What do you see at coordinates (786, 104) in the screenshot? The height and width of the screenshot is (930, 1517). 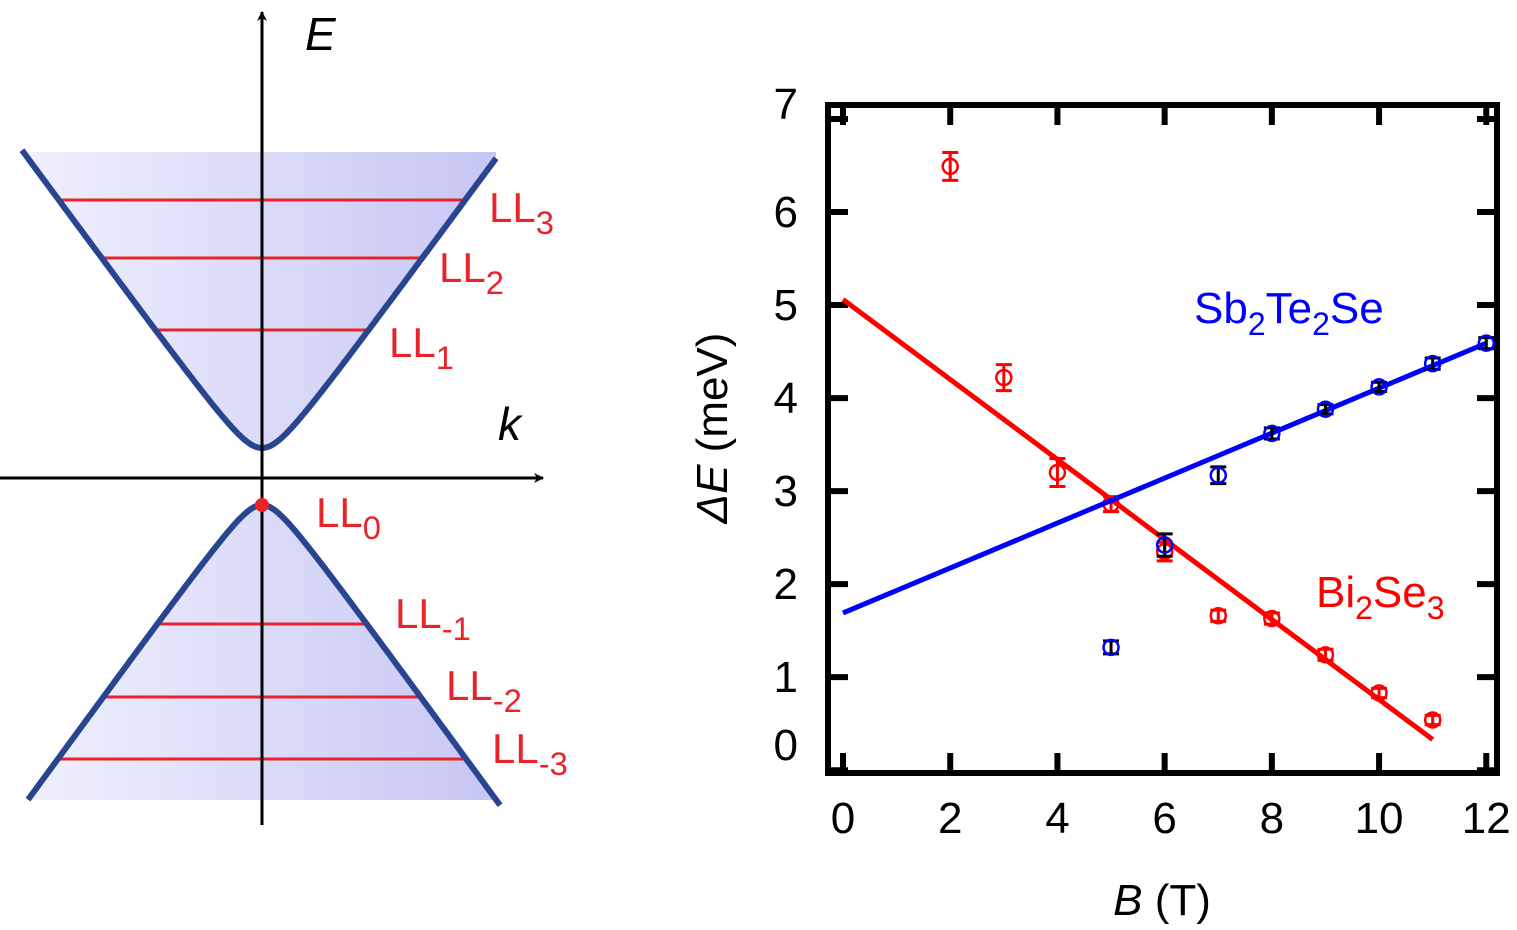 I see `y-tick-label: 7` at bounding box center [786, 104].